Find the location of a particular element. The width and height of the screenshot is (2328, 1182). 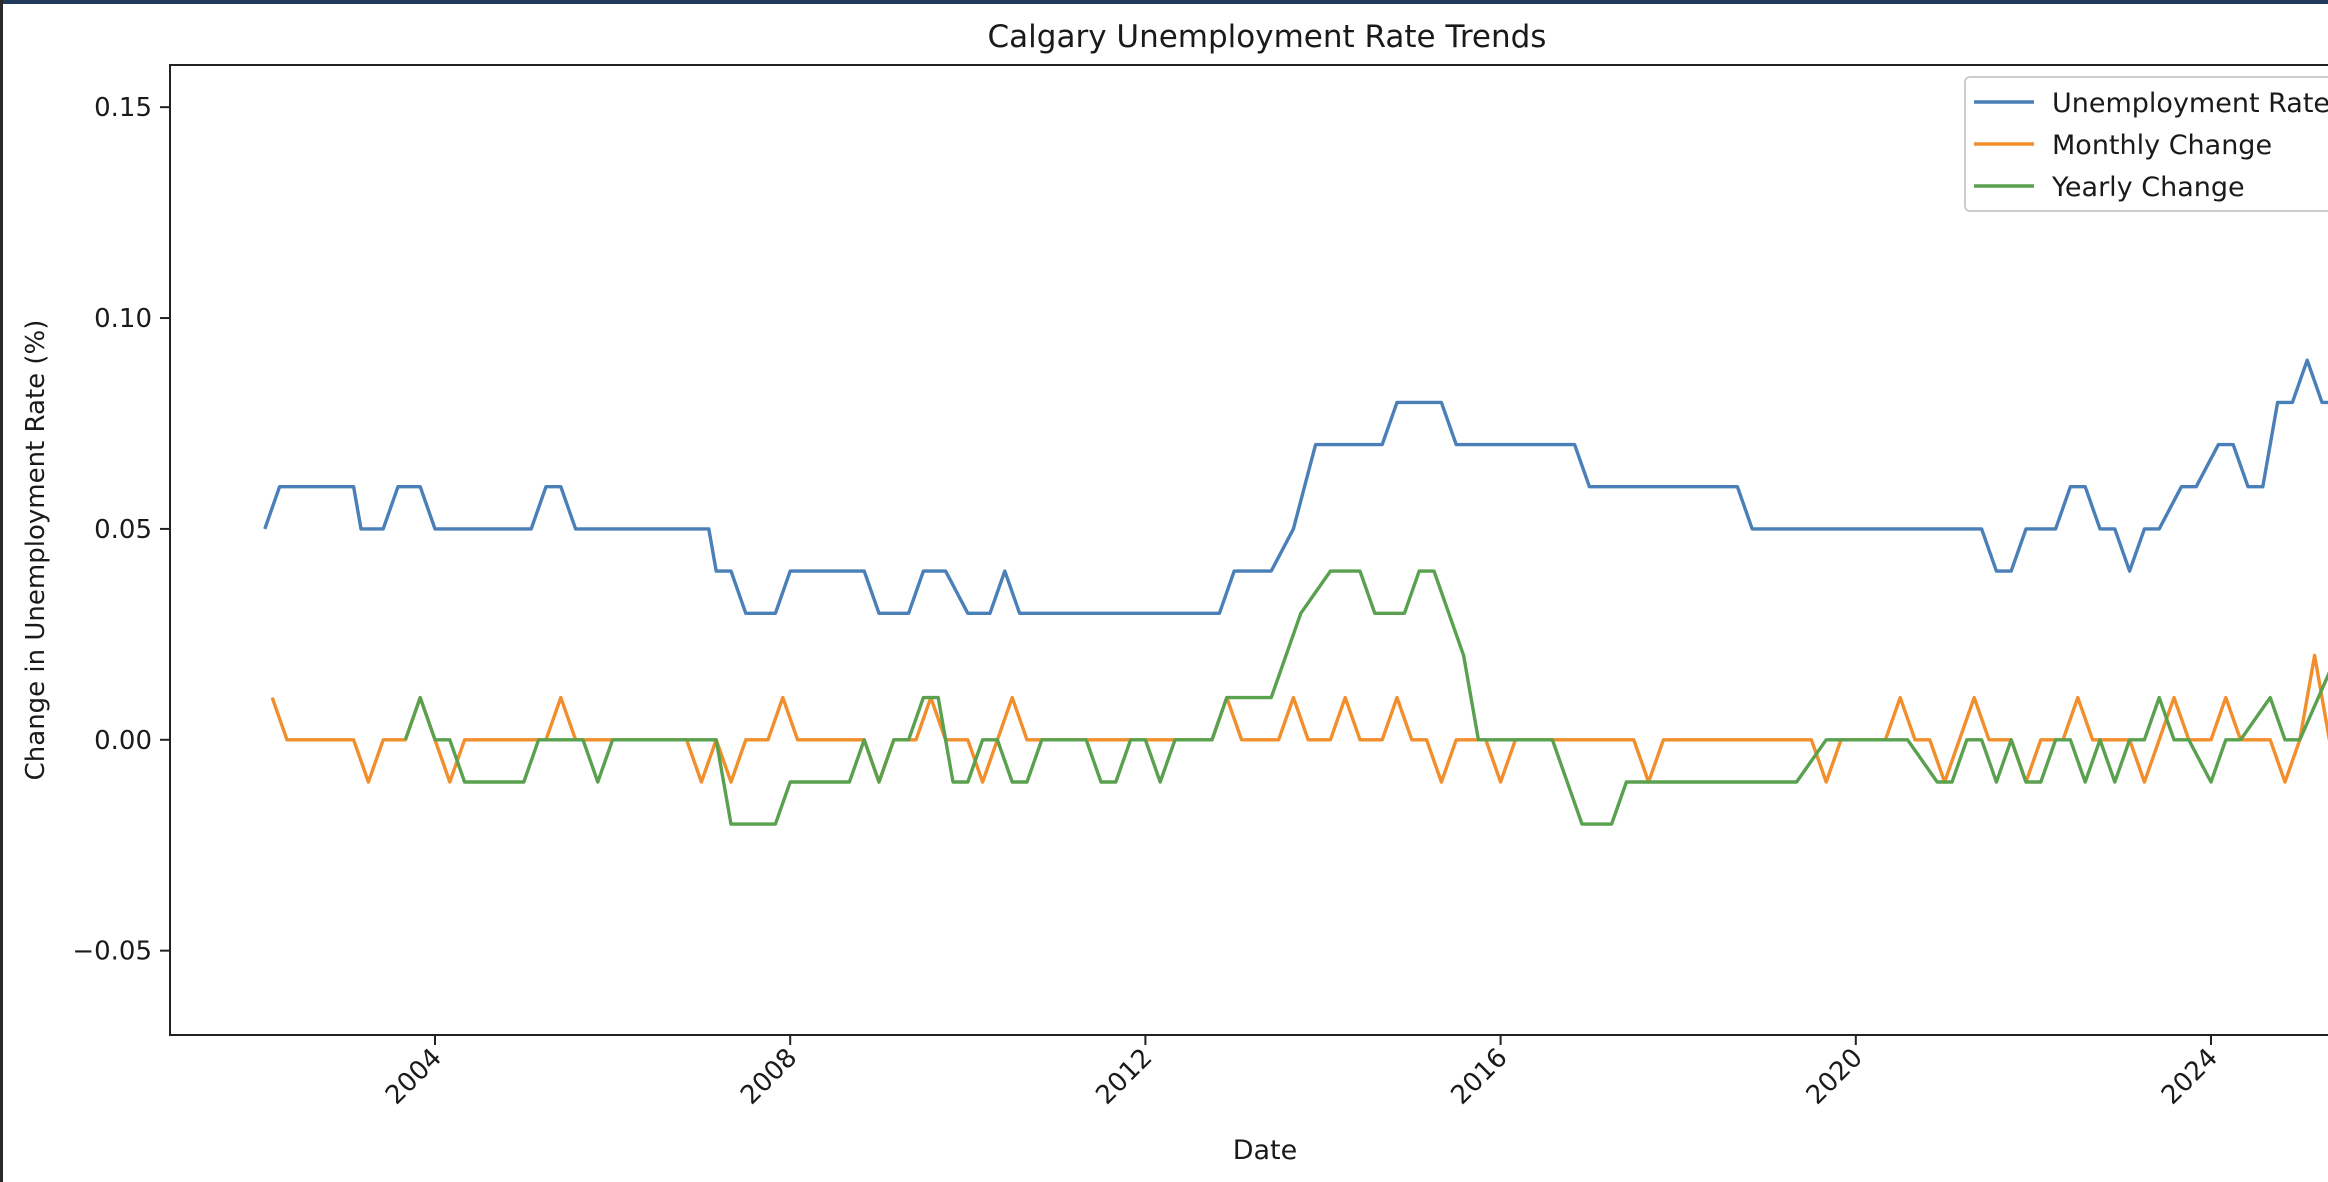

window-top-border is located at coordinates (1164, 2).